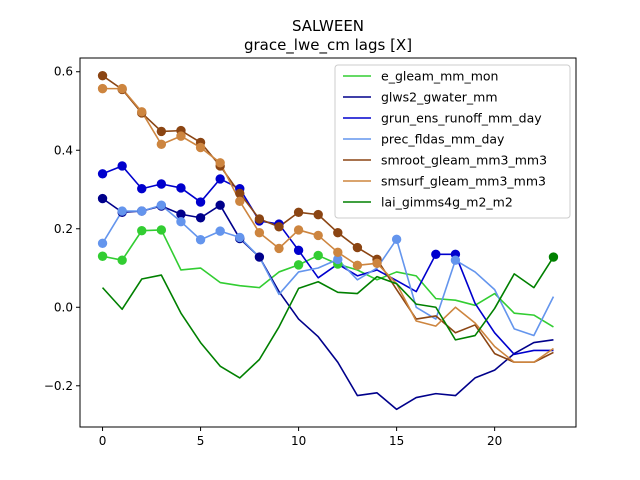 Image resolution: width=640 pixels, height=480 pixels. I want to click on legend-label: smsurf_gleam_mm3_mm3, so click(463, 181).